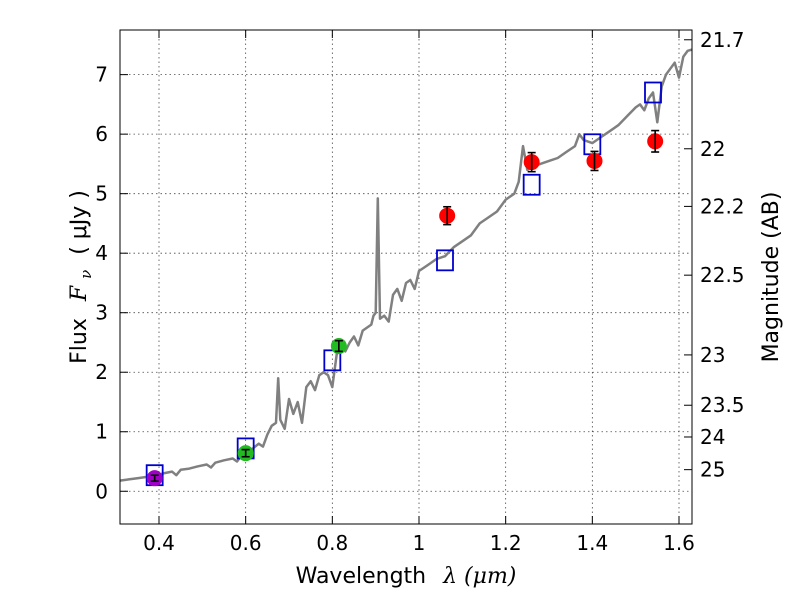  Describe the element at coordinates (332, 543) in the screenshot. I see `x-tick-label: 0.8` at that location.